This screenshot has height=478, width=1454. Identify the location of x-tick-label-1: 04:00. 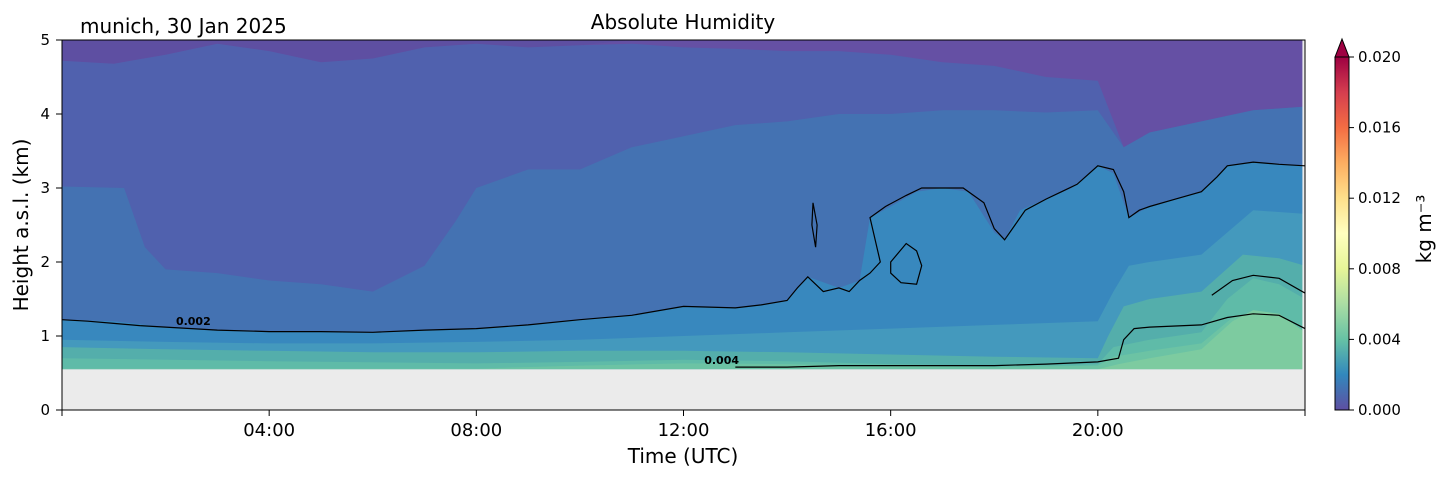
(269, 430).